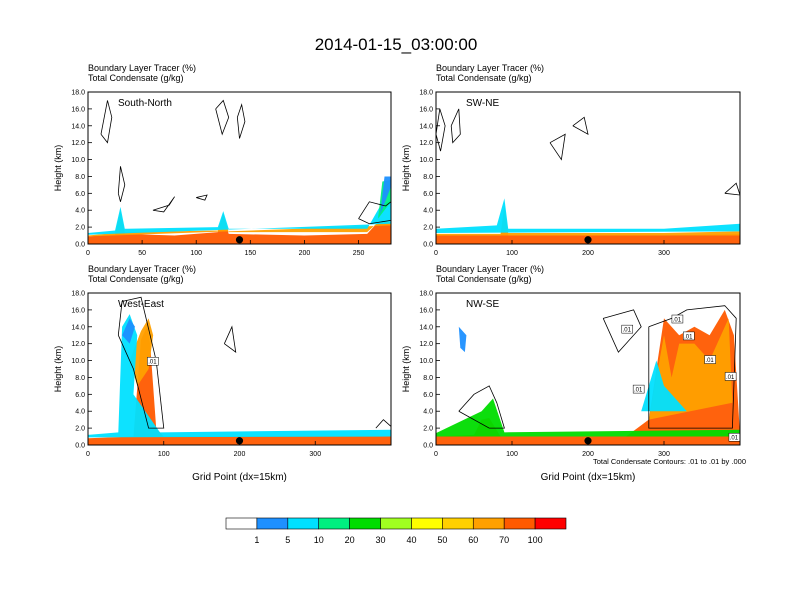  What do you see at coordinates (142, 253) in the screenshot?
I see `x-tick-label: 50` at bounding box center [142, 253].